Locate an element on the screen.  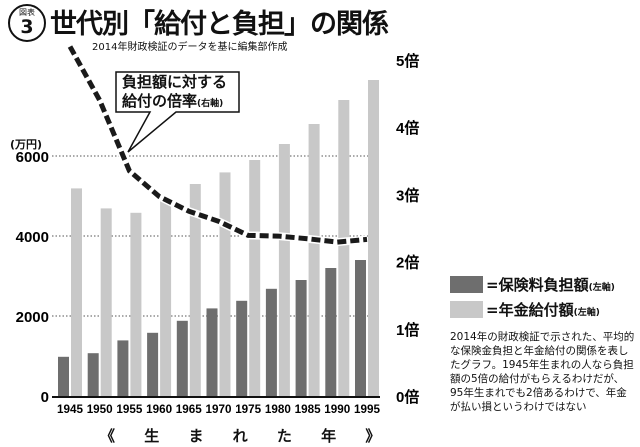
legend-axis-note-premium: (左軸) is located at coordinates (601, 288).